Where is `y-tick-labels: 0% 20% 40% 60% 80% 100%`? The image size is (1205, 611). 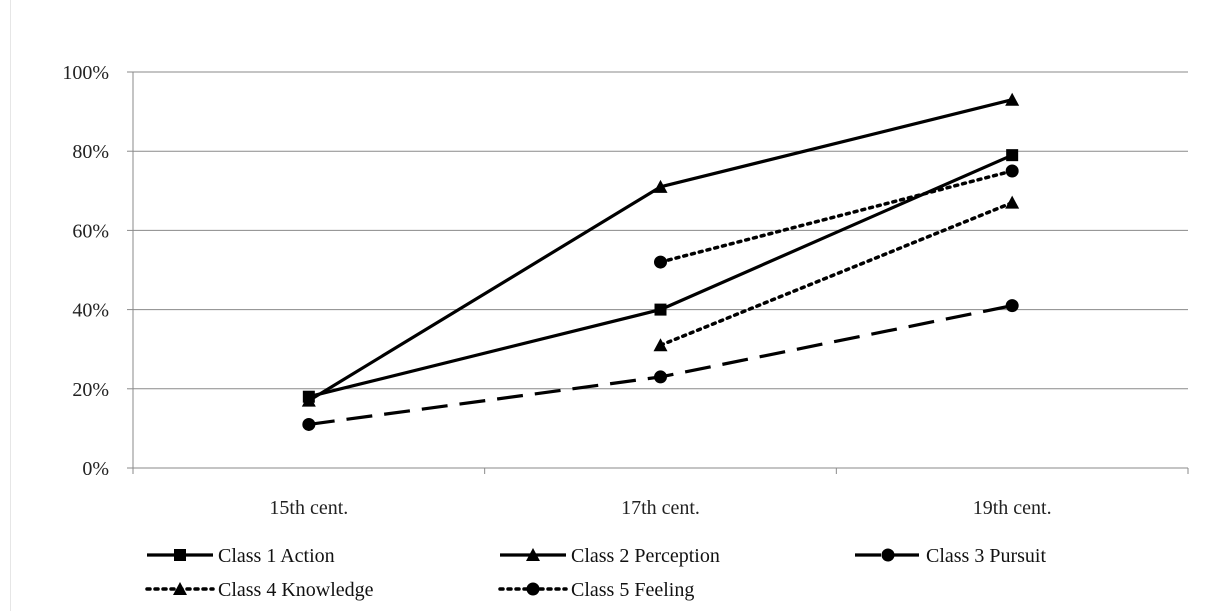 y-tick-labels: 0% 20% 40% 60% 80% 100% is located at coordinates (85, 271).